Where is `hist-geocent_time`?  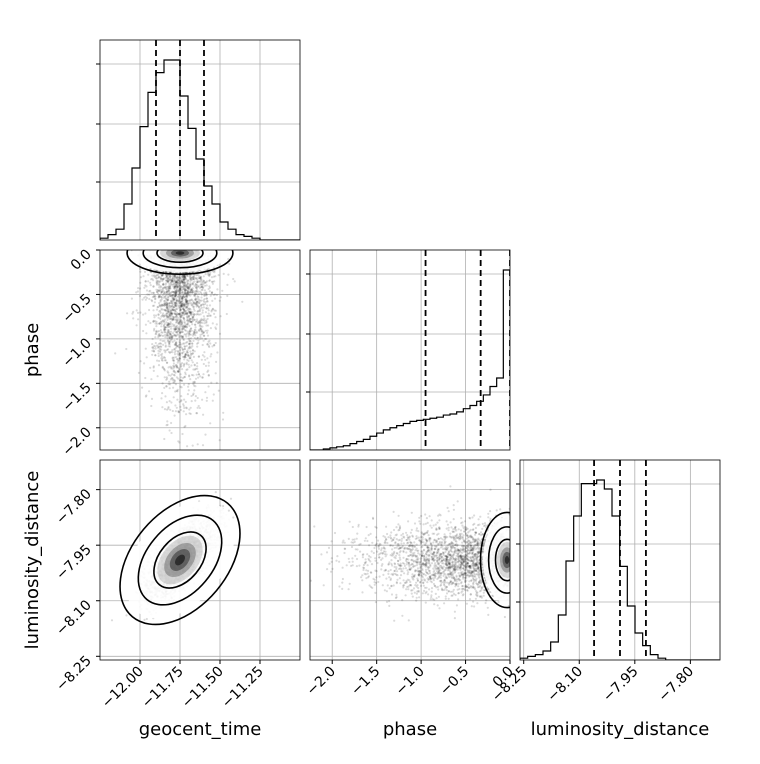
hist-geocent_time is located at coordinates (200, 140).